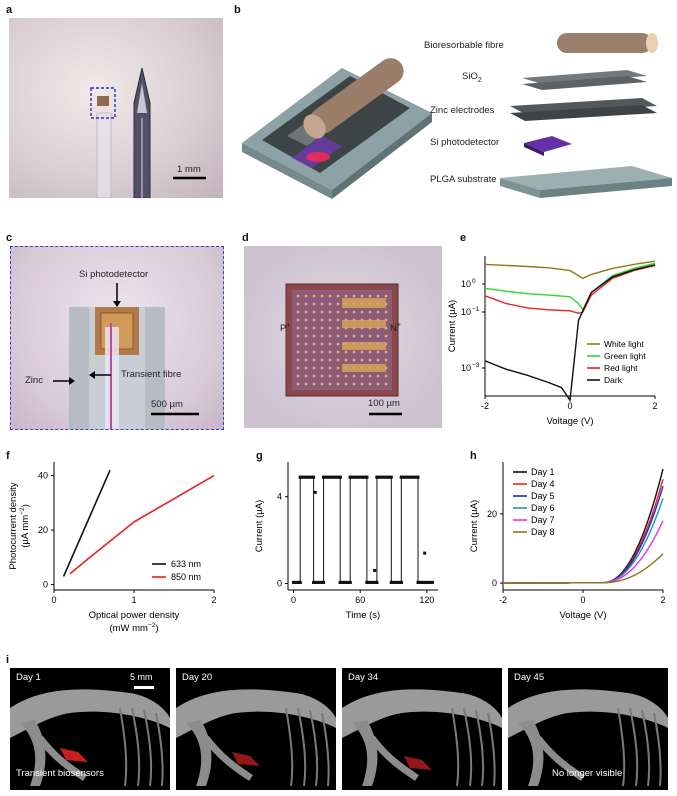 This screenshot has height=796, width=677. I want to click on y-tick-exponent: 0, so click(474, 281).